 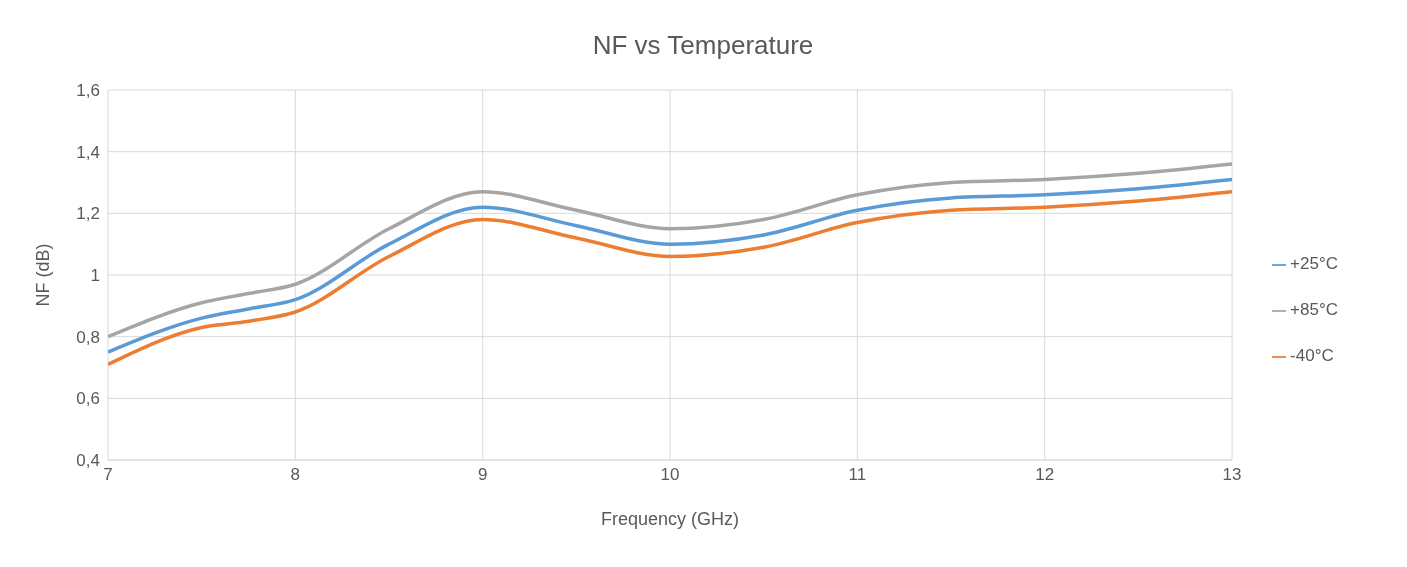 What do you see at coordinates (43, 275) in the screenshot?
I see `y-axis-title: NF (dB)` at bounding box center [43, 275].